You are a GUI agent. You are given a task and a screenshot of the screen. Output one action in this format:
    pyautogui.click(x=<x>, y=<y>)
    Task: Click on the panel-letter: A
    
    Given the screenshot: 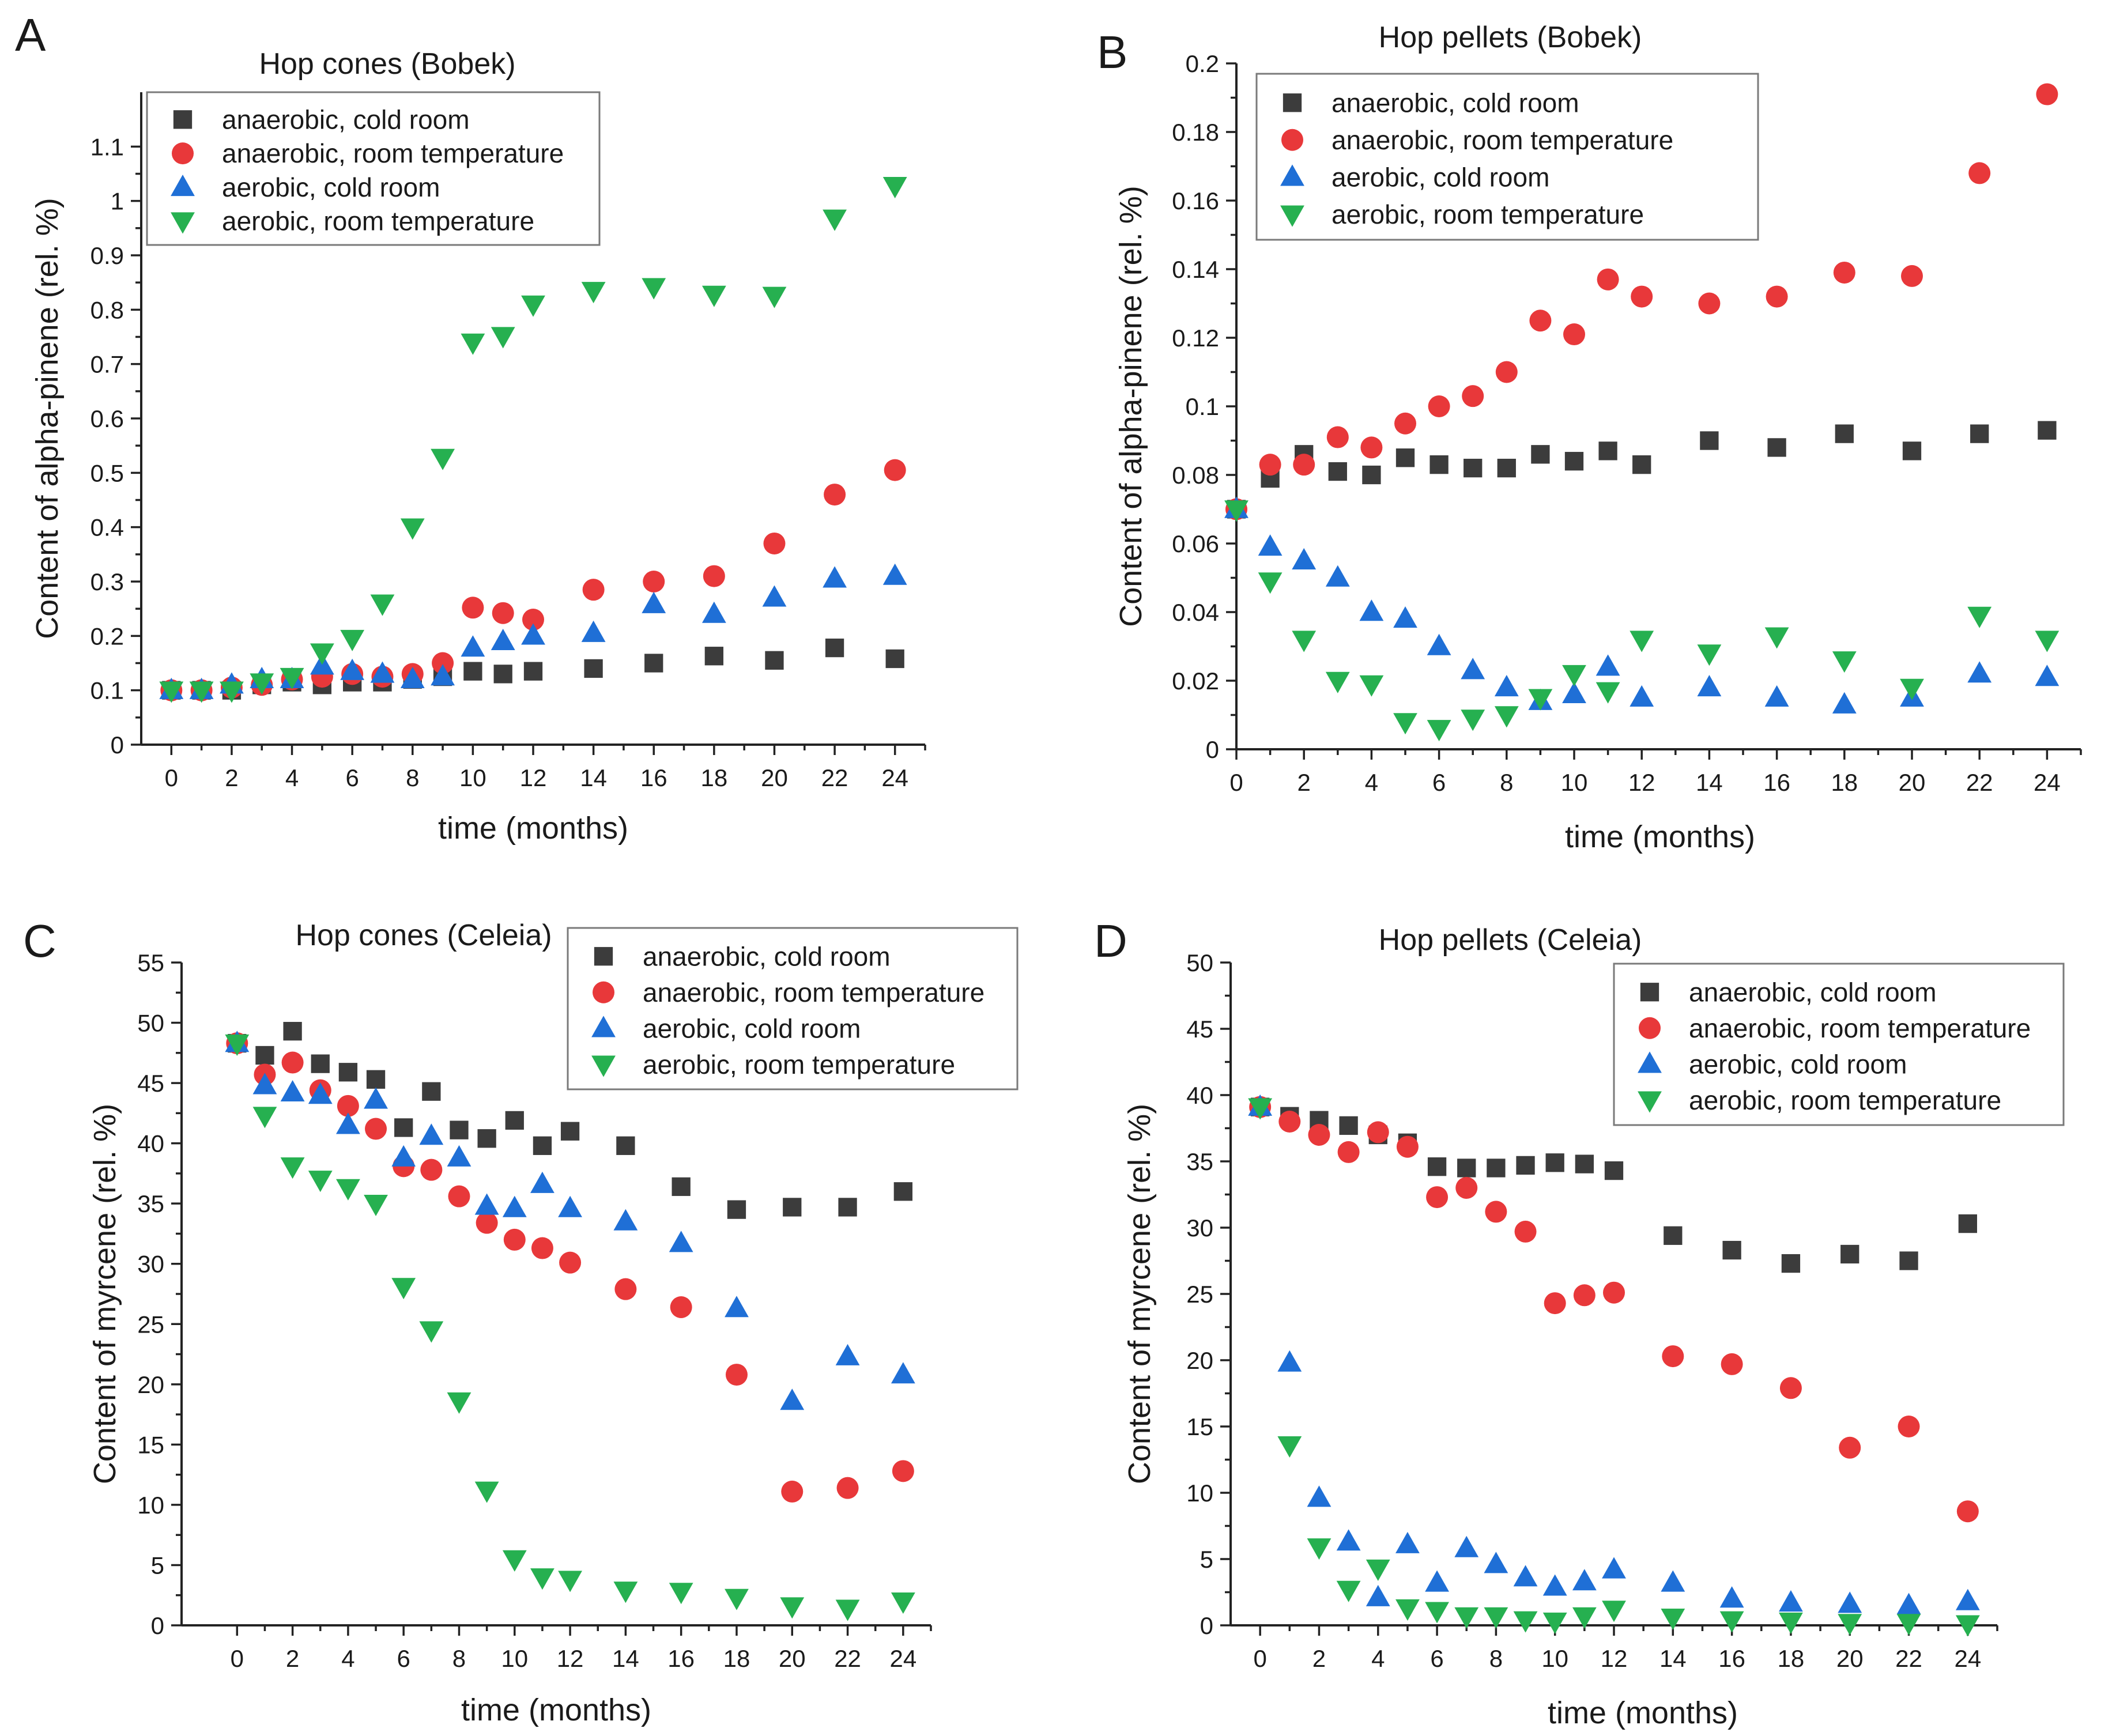 What is the action you would take?
    pyautogui.click(x=30, y=35)
    